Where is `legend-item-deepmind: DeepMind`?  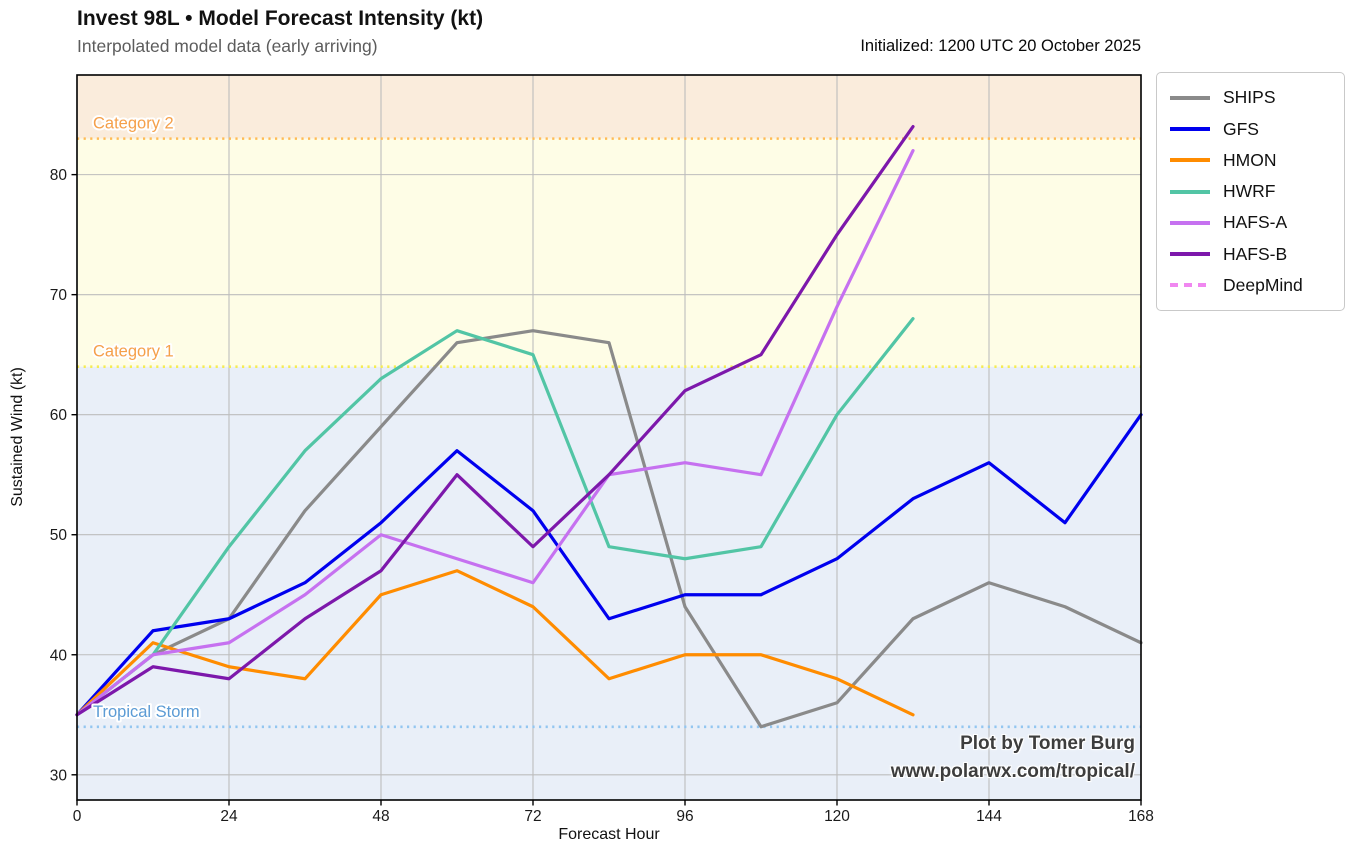
legend-item-deepmind: DeepMind is located at coordinates (1250, 285).